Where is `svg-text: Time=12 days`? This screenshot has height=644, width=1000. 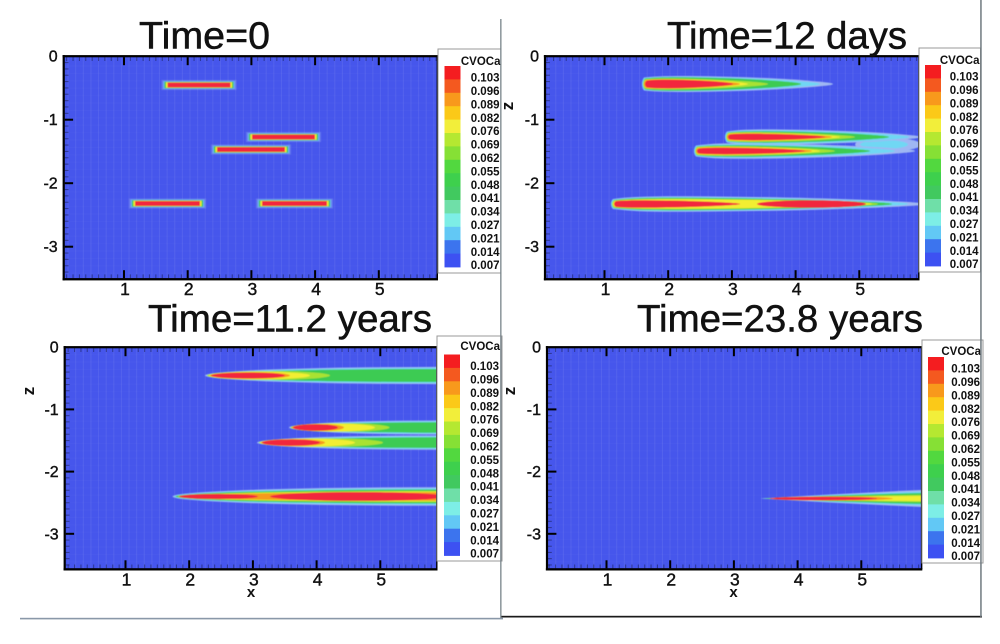
svg-text: Time=12 days is located at coordinates (787, 37).